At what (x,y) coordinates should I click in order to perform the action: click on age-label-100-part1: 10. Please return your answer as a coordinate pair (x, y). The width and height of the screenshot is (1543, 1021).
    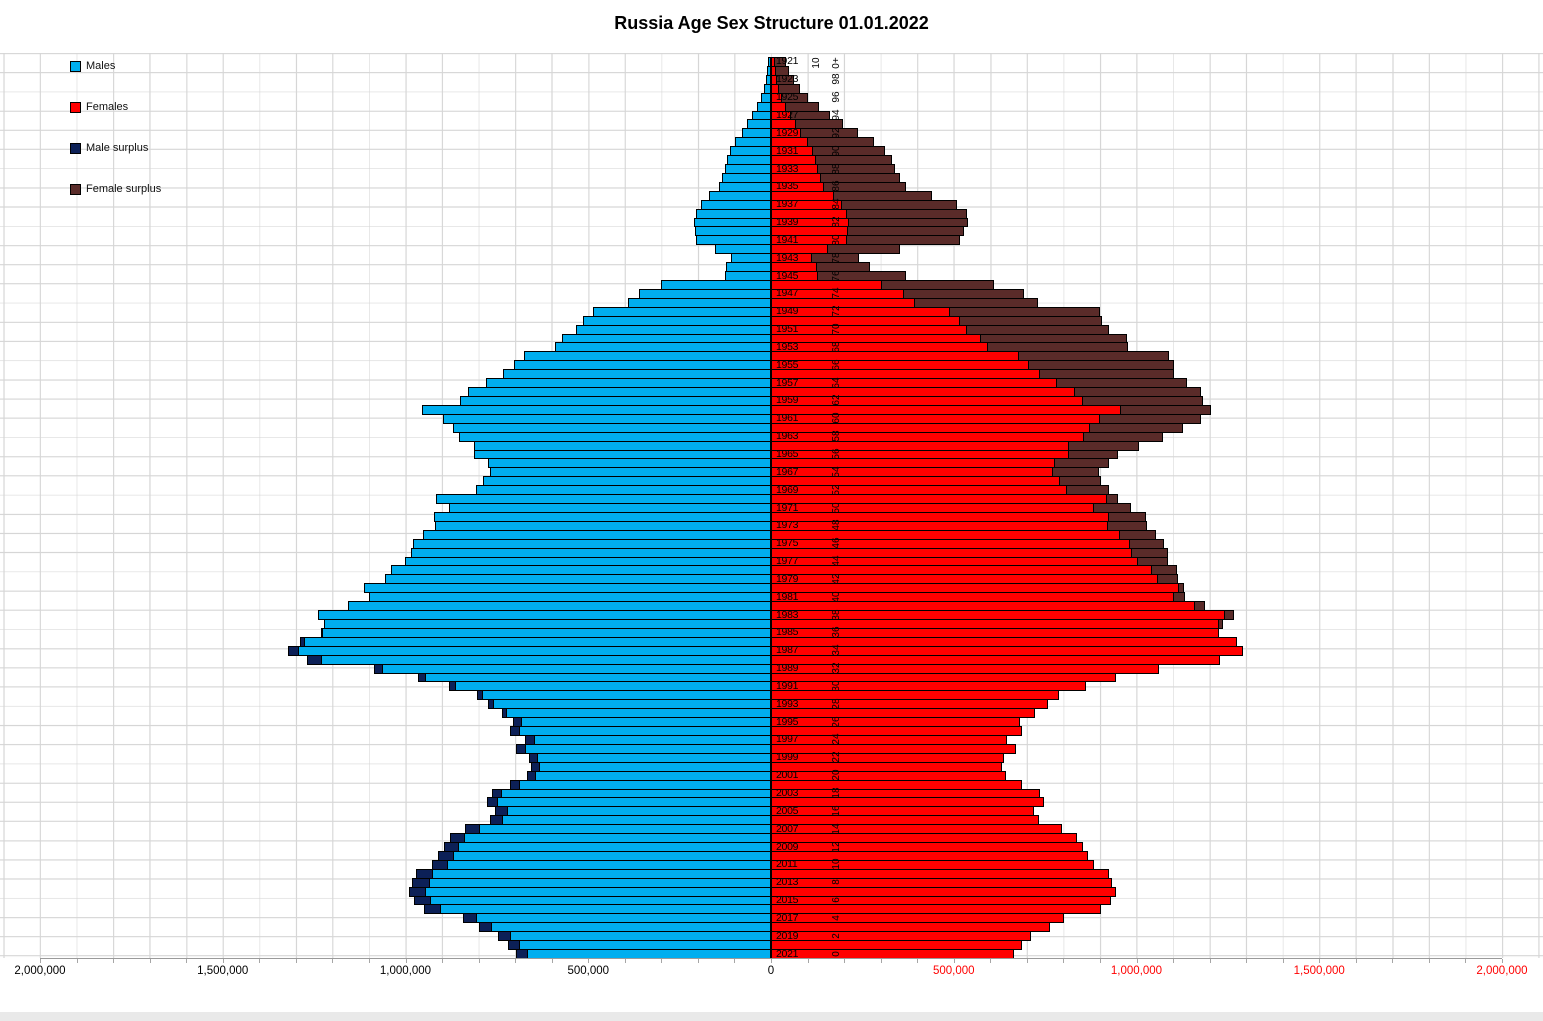
    Looking at the image, I should click on (816, 63).